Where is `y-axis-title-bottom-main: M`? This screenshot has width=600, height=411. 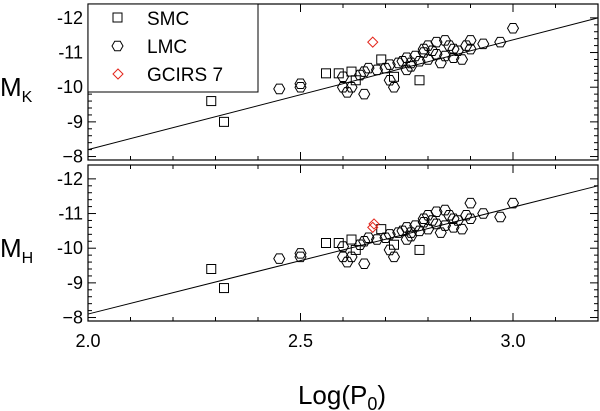
y-axis-title-bottom-main: M is located at coordinates (11, 248).